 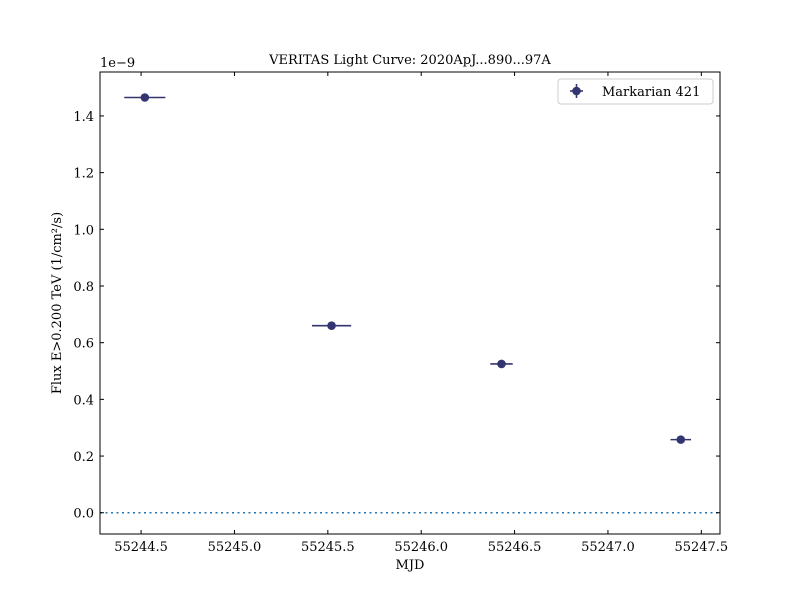 I want to click on y-tick-label: 0.6, so click(x=83, y=344).